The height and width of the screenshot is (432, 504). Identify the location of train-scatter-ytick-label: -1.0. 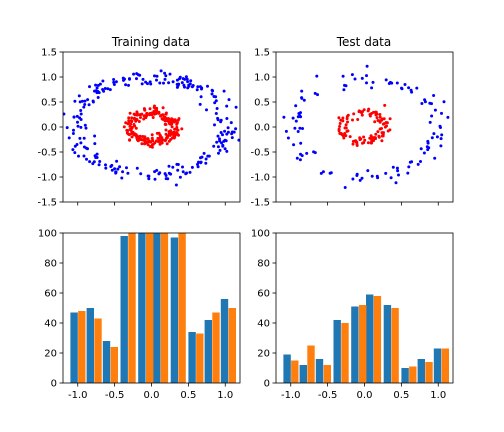
(47, 178).